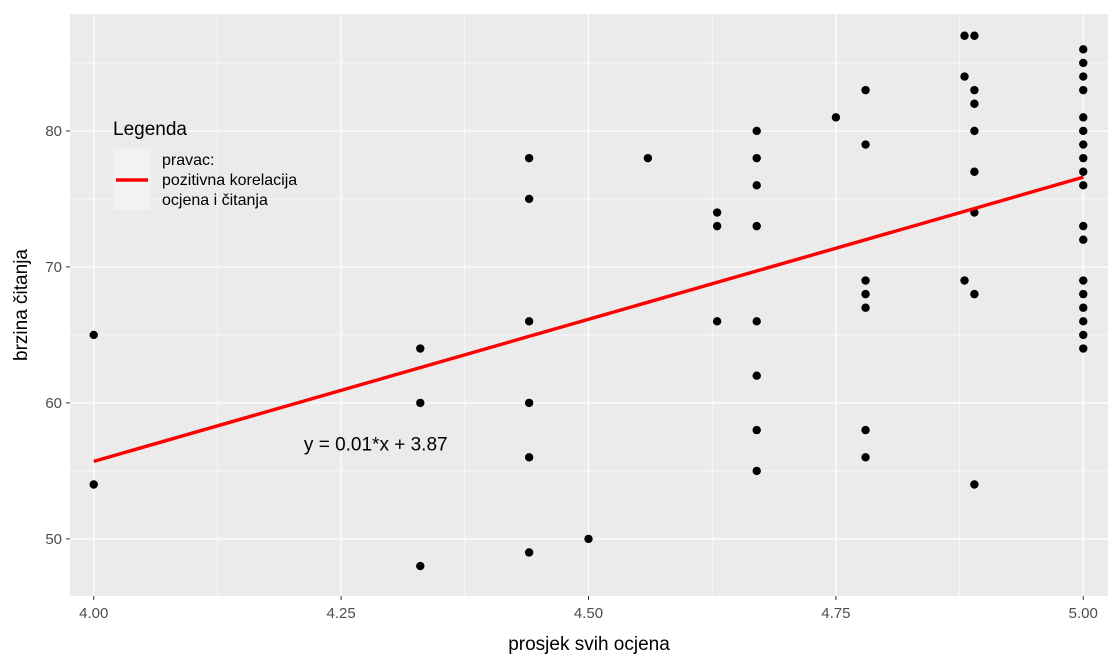 The width and height of the screenshot is (1114, 657). What do you see at coordinates (53, 131) in the screenshot?
I see `y-tick-label: 80` at bounding box center [53, 131].